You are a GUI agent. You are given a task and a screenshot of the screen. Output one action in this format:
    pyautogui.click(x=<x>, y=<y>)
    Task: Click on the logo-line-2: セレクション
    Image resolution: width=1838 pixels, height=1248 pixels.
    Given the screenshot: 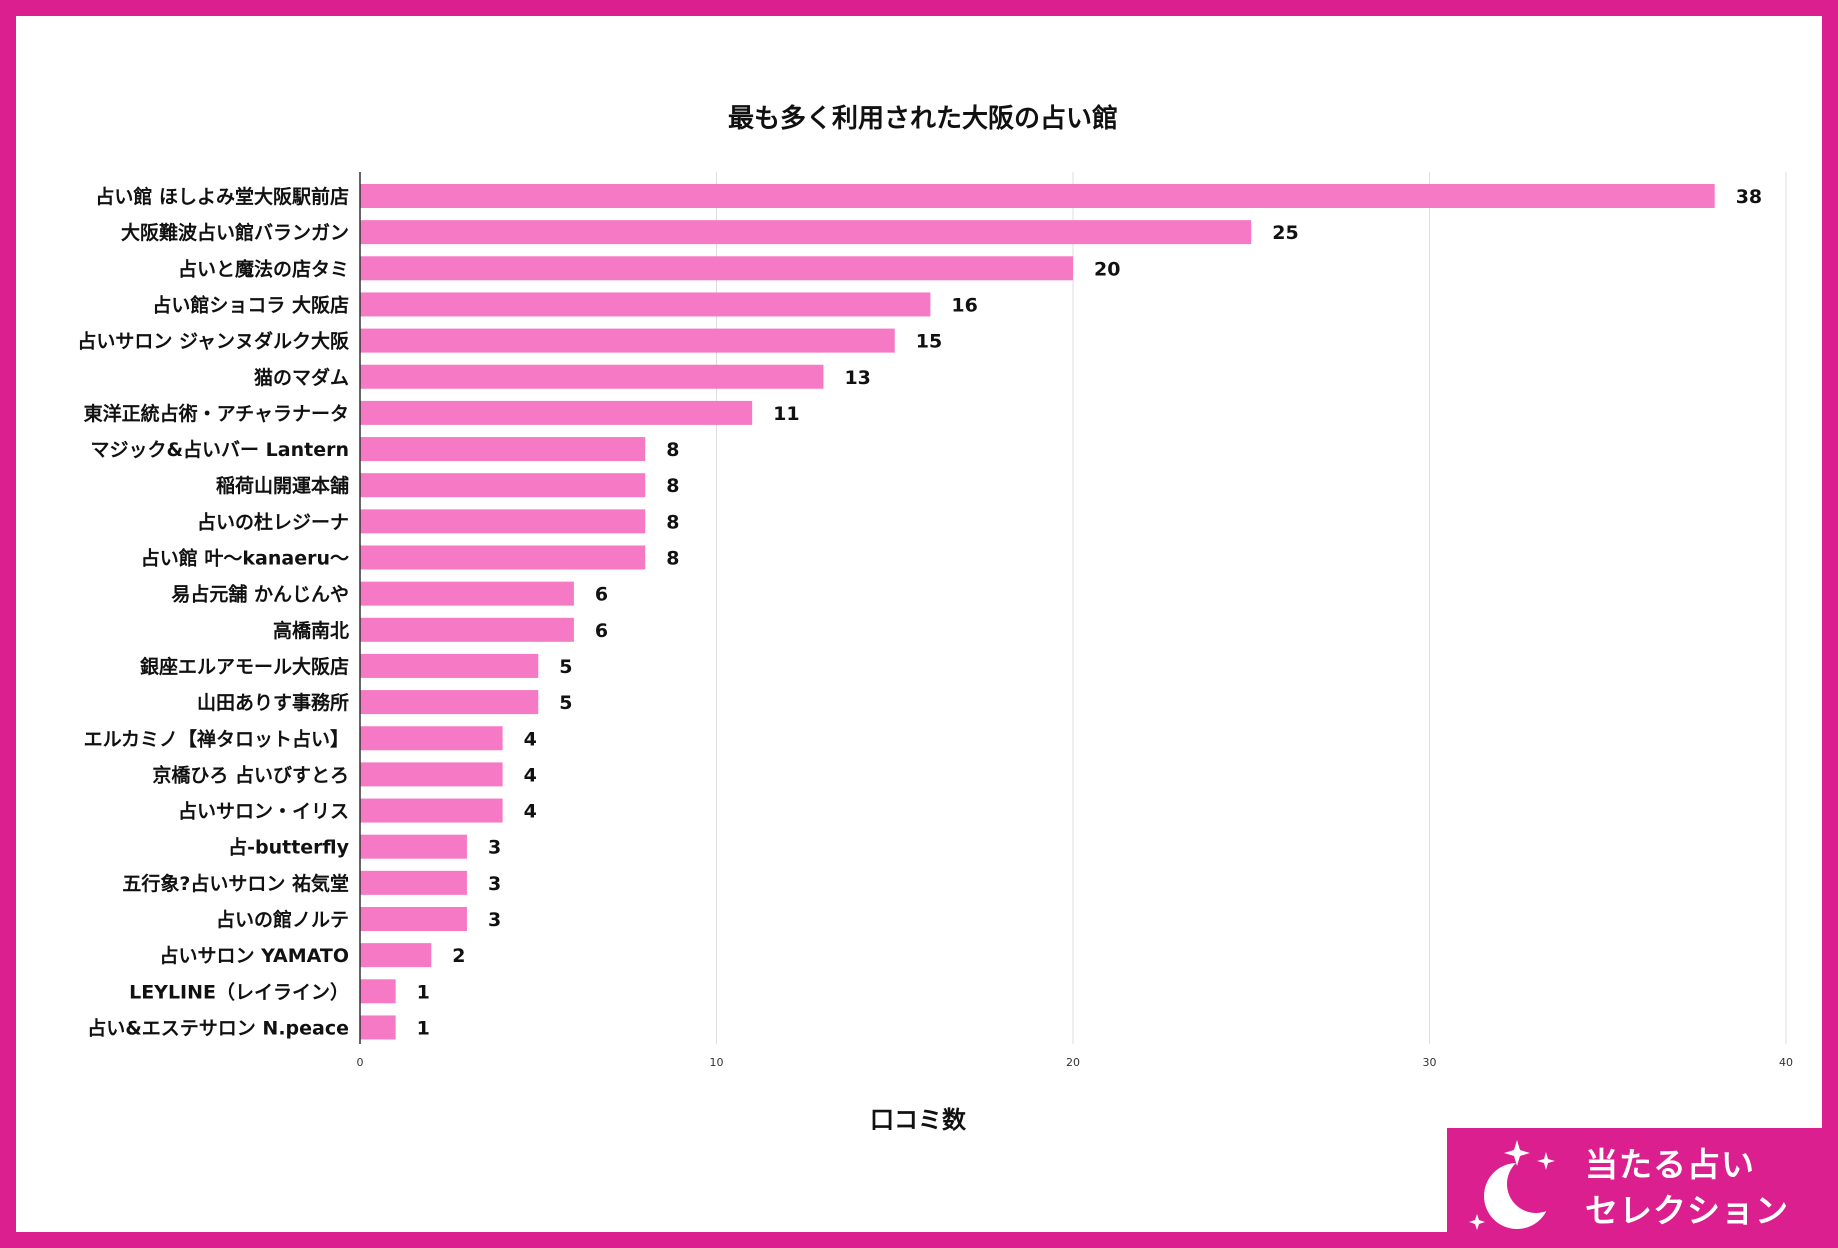 What is the action you would take?
    pyautogui.click(x=1687, y=1210)
    